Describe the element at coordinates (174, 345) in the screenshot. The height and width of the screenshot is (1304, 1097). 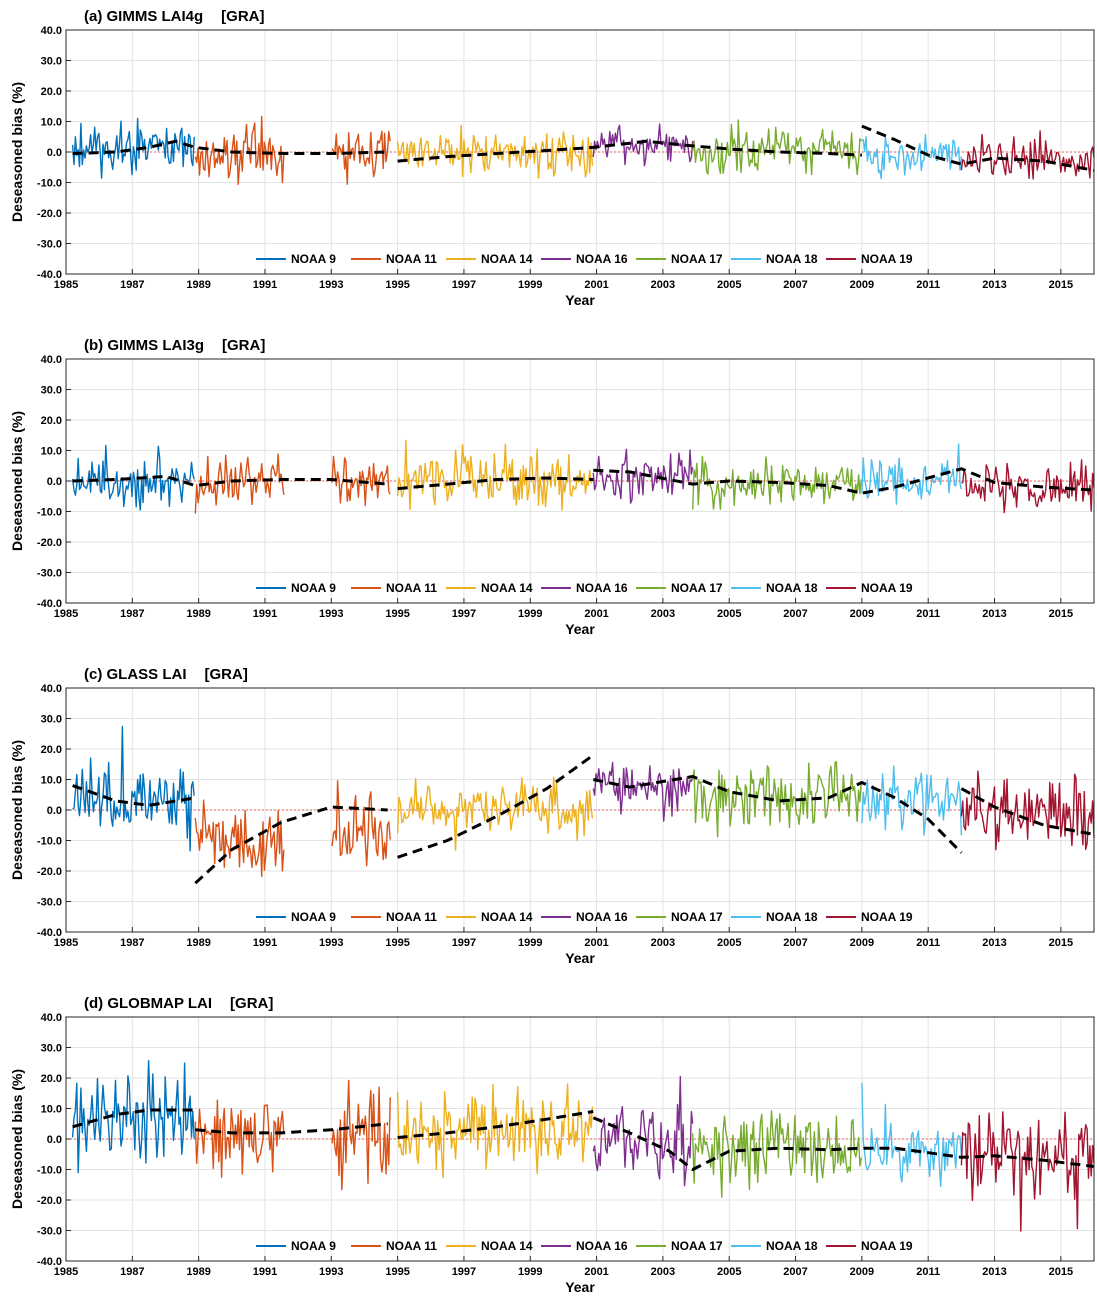
I see `panel-title: (b) GIMMS LAI3g [GRA]` at that location.